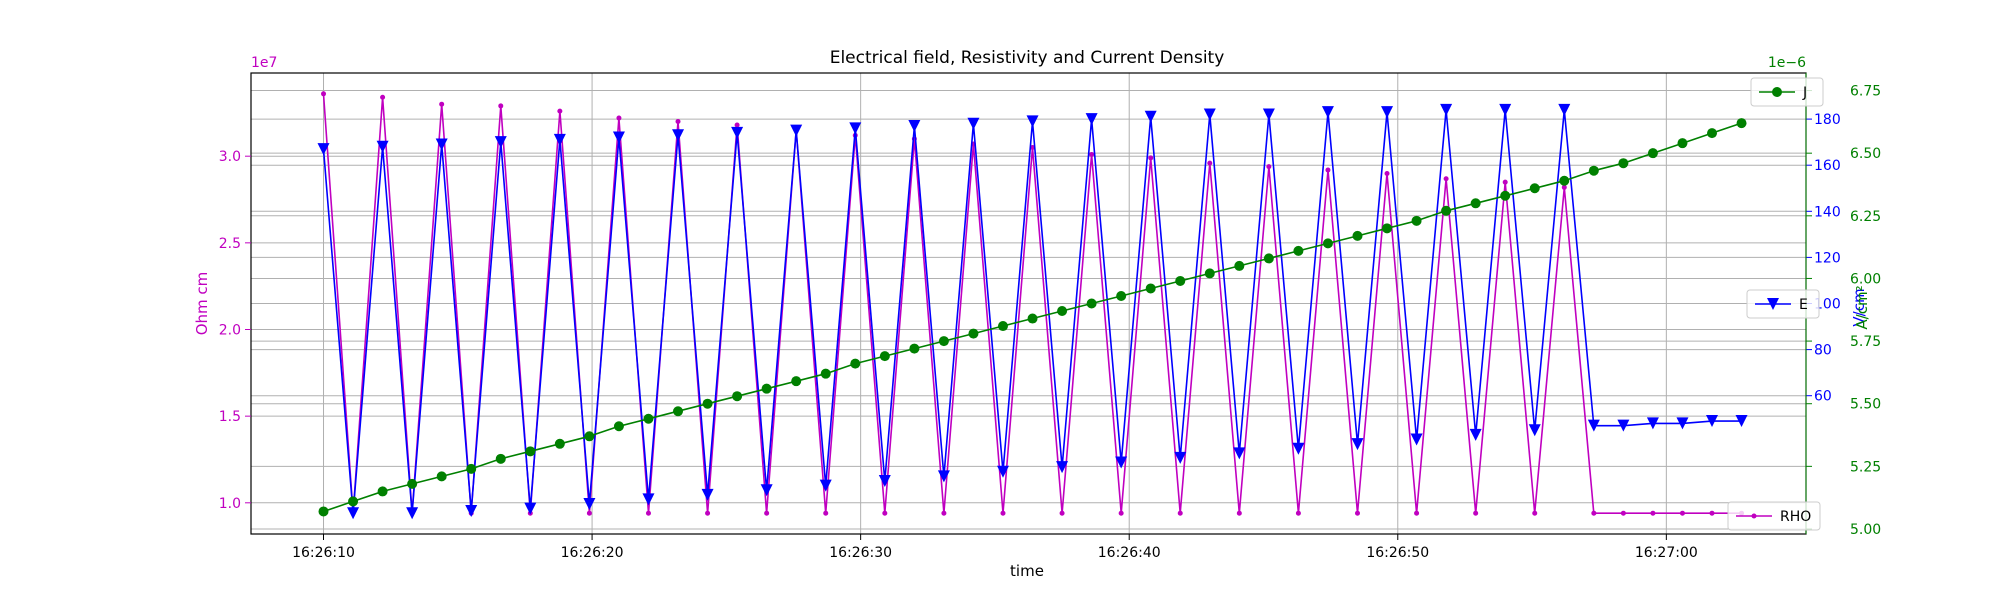 The height and width of the screenshot is (600, 2000). I want to click on e-tick-label: 140, so click(1827, 212).